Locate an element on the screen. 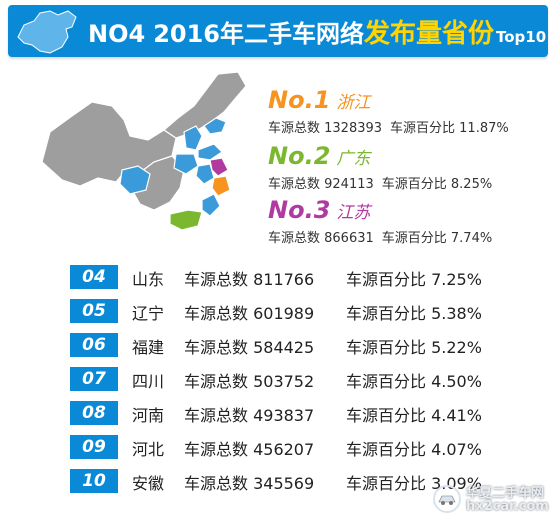  rank-number: No.2 is located at coordinates (299, 156).